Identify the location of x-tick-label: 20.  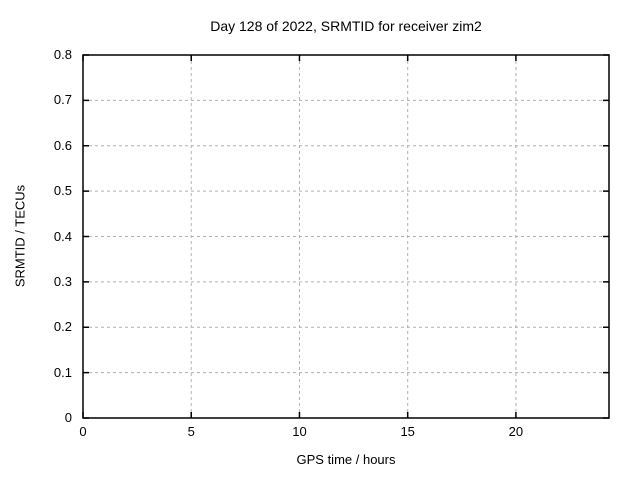
(516, 431).